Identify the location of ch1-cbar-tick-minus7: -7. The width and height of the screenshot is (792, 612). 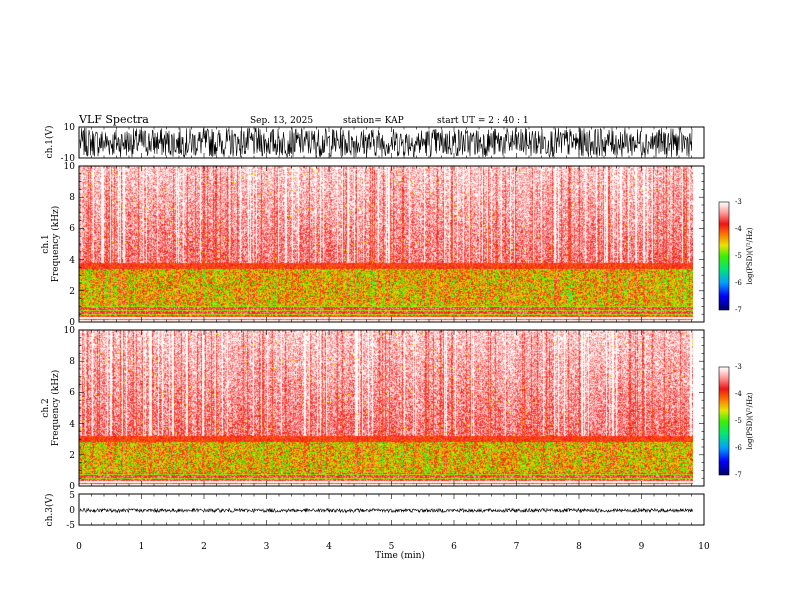
(738, 310).